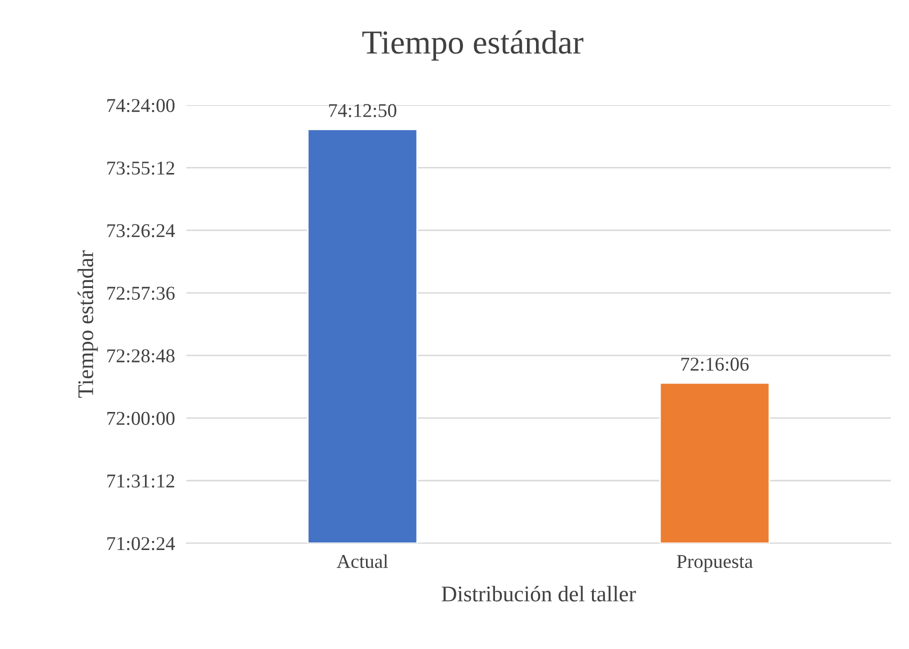 Image resolution: width=909 pixels, height=649 pixels. I want to click on x-axis-title: Distribución del taller, so click(539, 594).